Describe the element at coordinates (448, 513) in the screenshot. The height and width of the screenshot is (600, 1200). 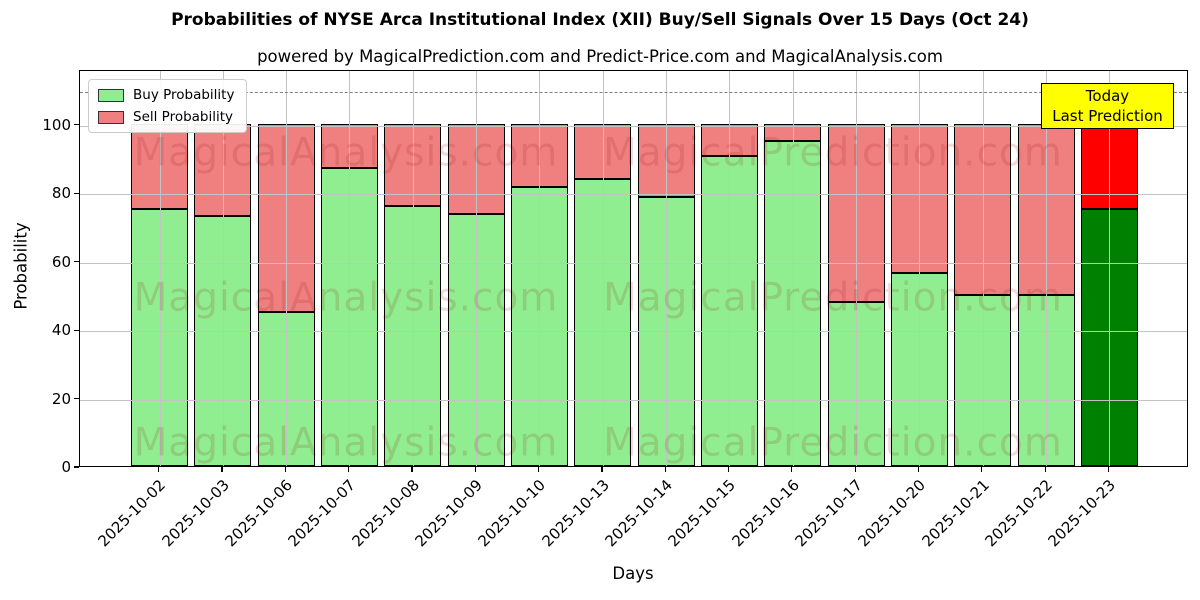
I see `x-tick-label: 2025-10-09` at that location.